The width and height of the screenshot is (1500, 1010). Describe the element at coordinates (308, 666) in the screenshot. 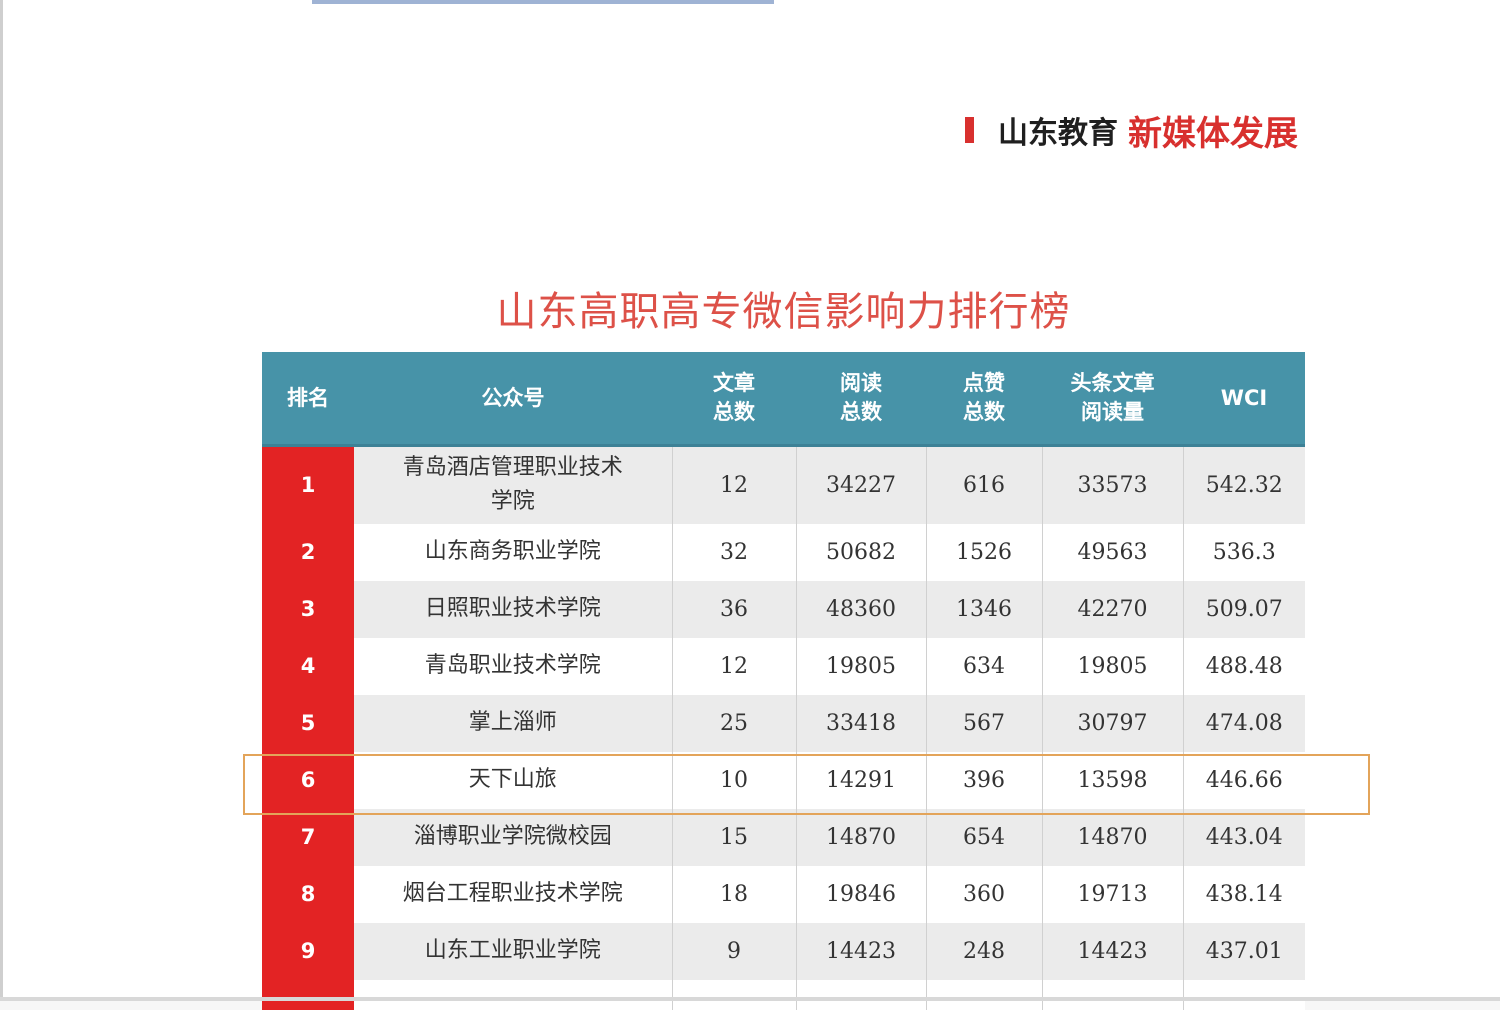

I see `rank-cell: 4` at that location.